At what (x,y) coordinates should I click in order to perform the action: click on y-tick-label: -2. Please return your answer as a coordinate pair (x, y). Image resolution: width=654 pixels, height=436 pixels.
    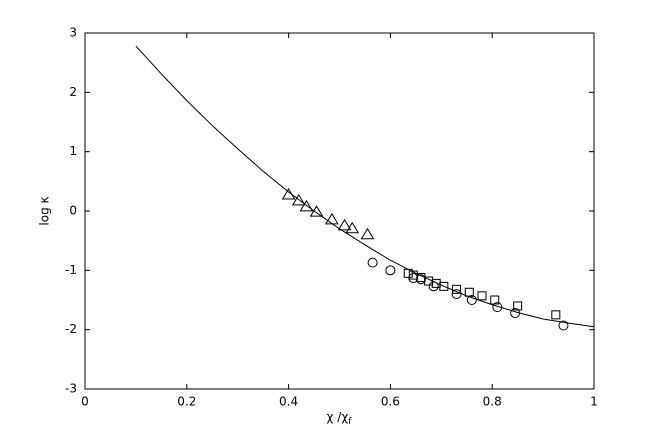
    Looking at the image, I should click on (71, 329).